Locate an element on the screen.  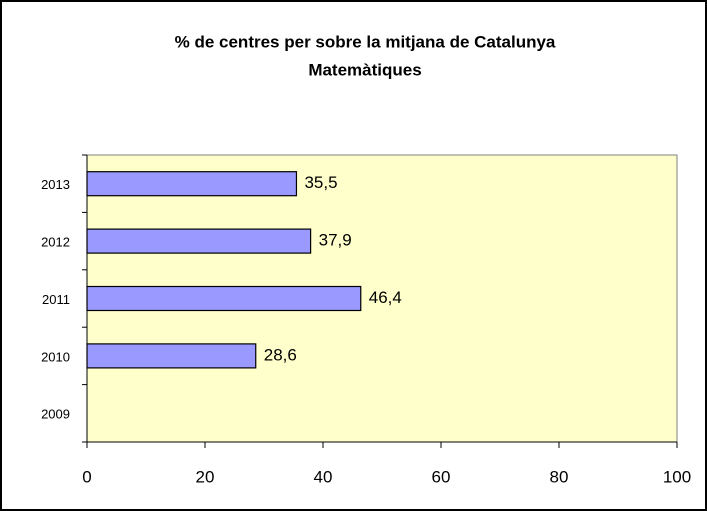
y-tick-label: 2012 is located at coordinates (55, 242).